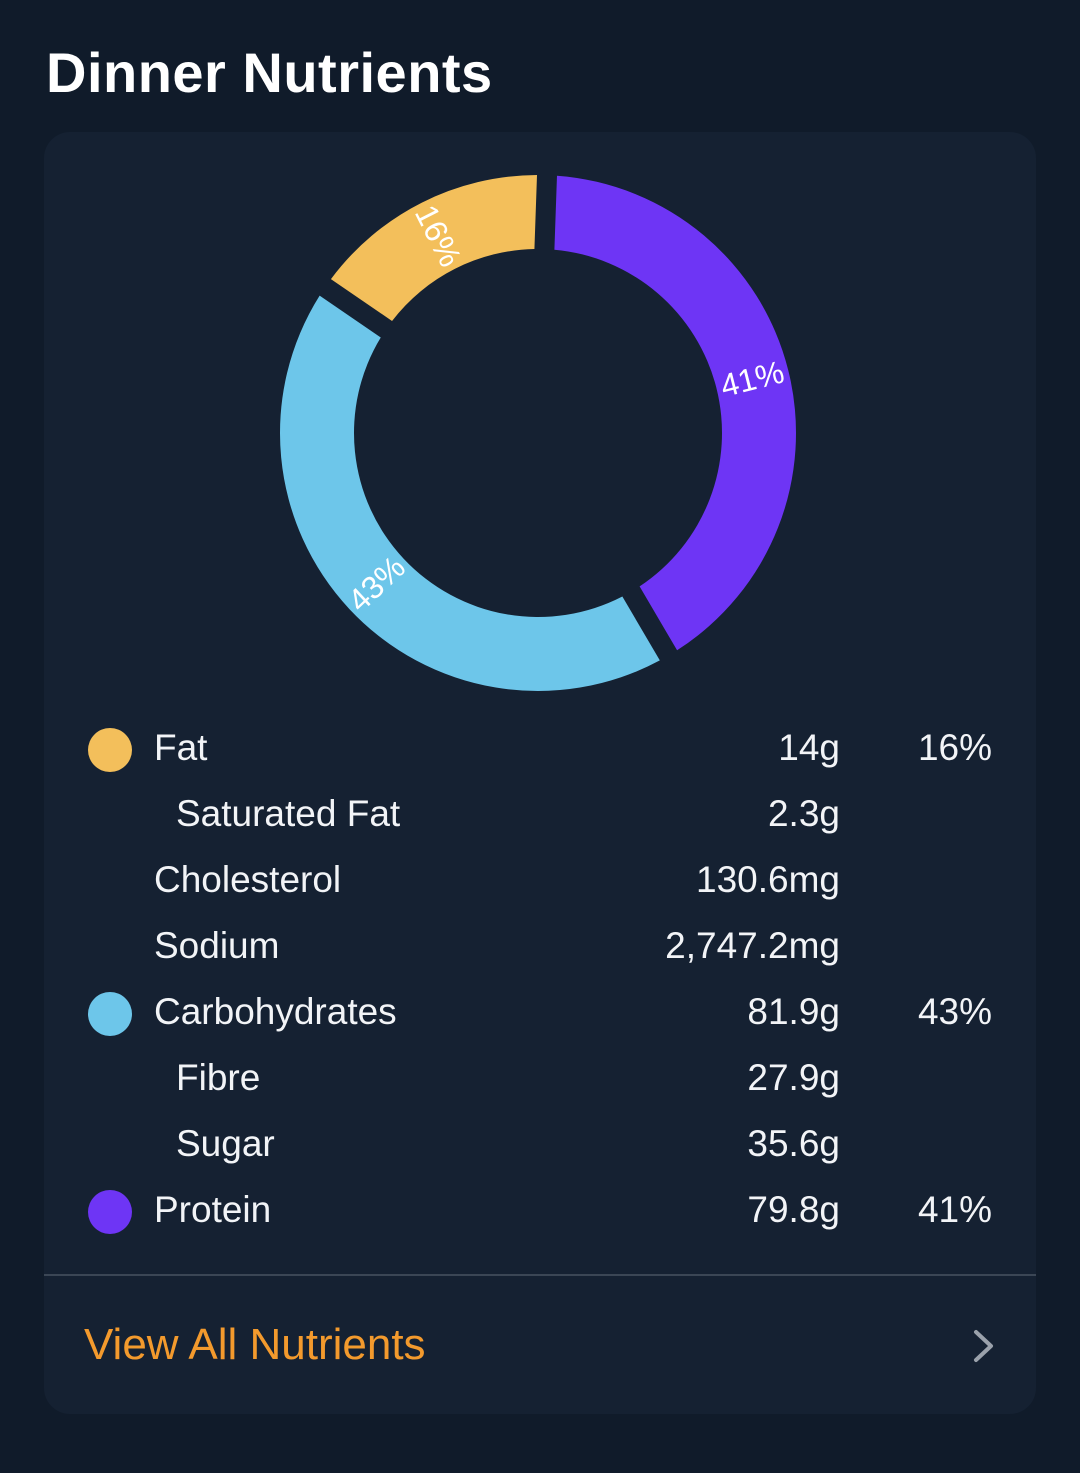 This screenshot has width=1080, height=1473. I want to click on nutrient-amount: 79.8g, so click(793, 1209).